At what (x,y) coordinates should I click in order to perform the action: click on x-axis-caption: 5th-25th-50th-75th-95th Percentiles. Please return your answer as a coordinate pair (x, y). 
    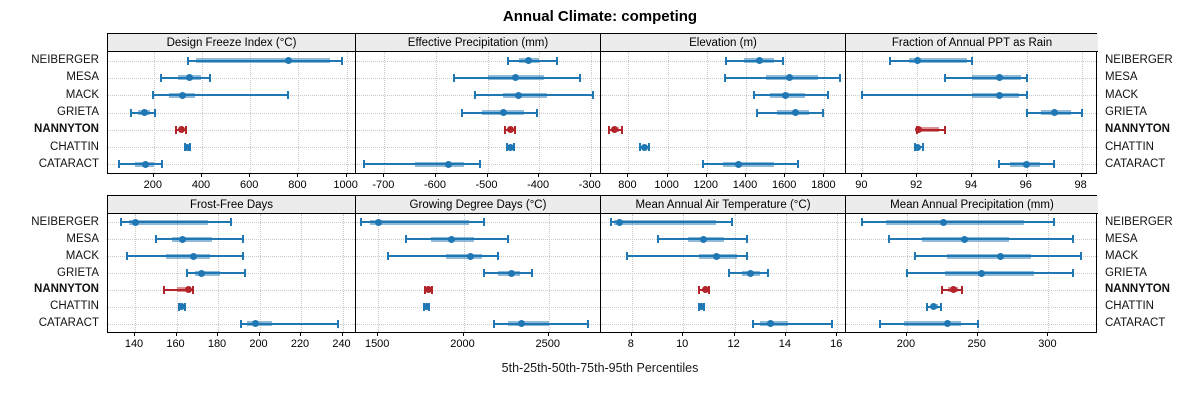
    Looking at the image, I should click on (600, 368).